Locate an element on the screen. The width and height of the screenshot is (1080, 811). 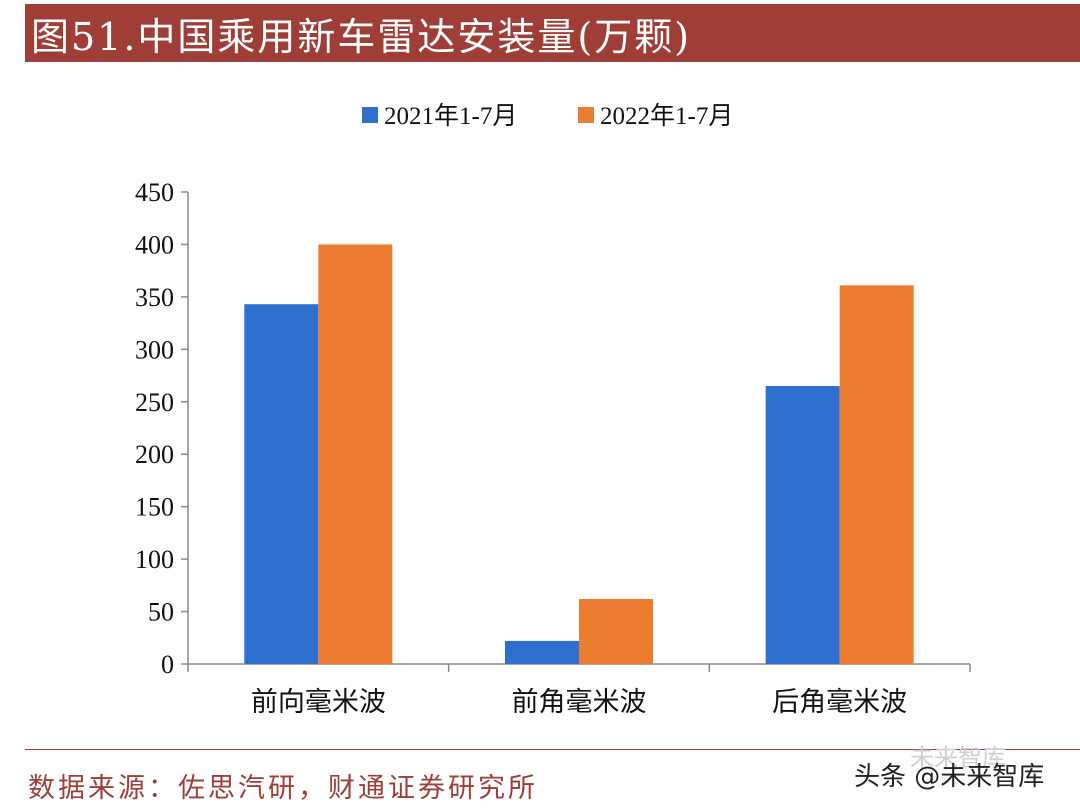
title-bar: 图51.中国乘用新车雷达安装量(万颗) is located at coordinates (552, 33).